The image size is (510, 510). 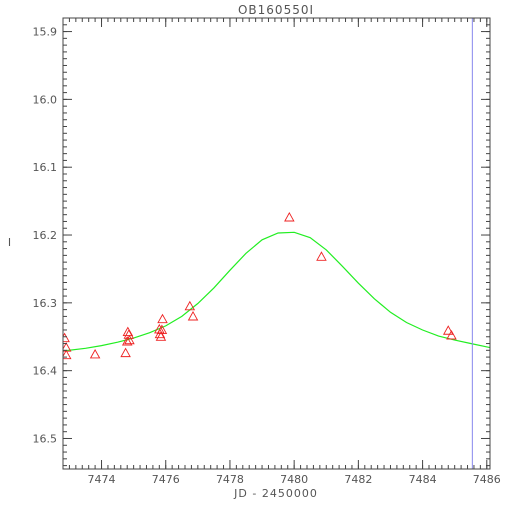 What do you see at coordinates (275, 493) in the screenshot?
I see `x-axis-label: JD - 2450000` at bounding box center [275, 493].